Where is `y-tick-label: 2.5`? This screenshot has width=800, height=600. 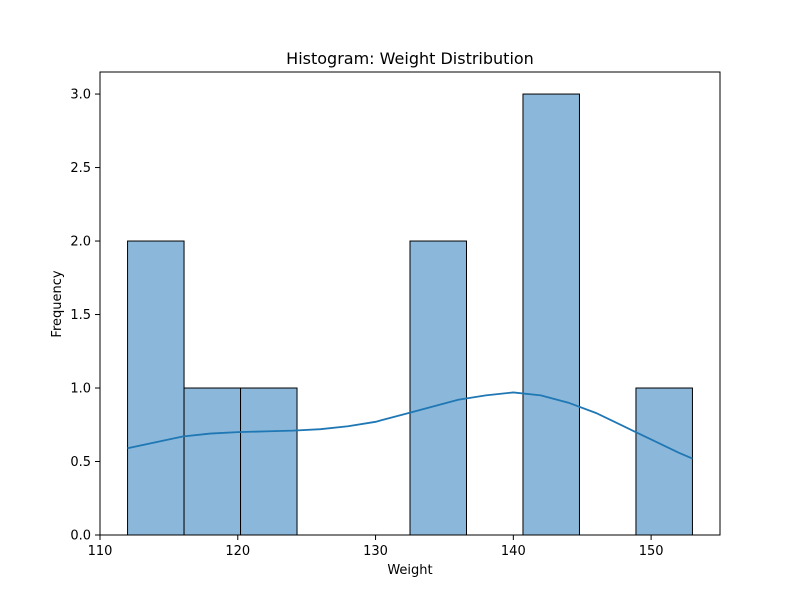
y-tick-label: 2.5 is located at coordinates (80, 168).